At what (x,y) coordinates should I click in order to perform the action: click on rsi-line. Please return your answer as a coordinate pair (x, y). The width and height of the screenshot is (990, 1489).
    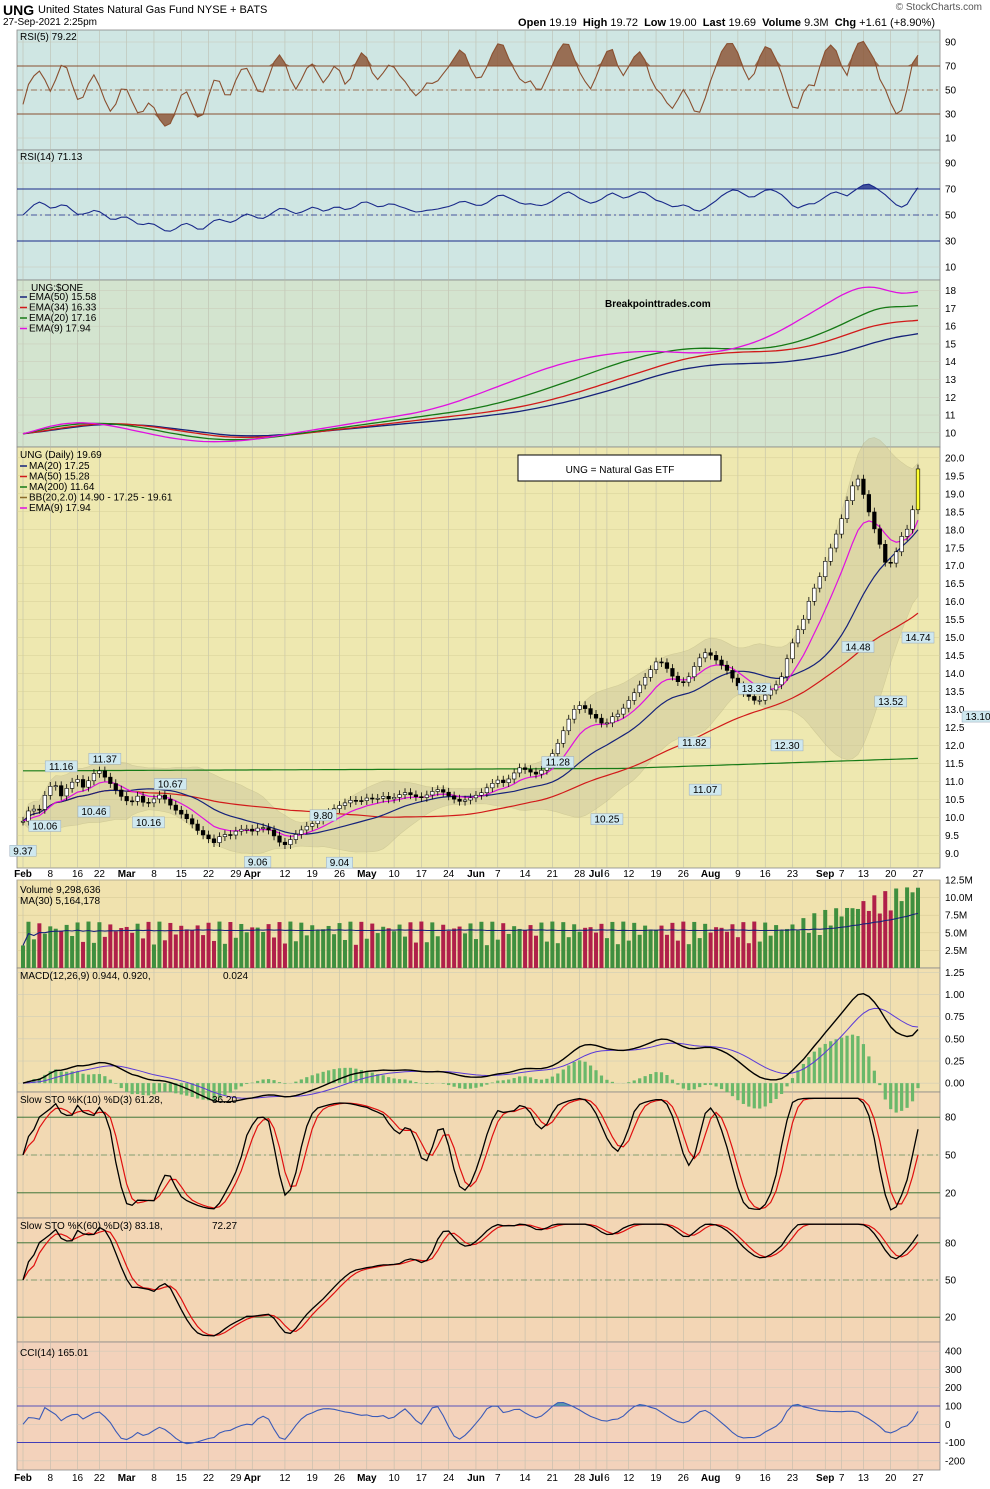
    Looking at the image, I should click on (470, 207).